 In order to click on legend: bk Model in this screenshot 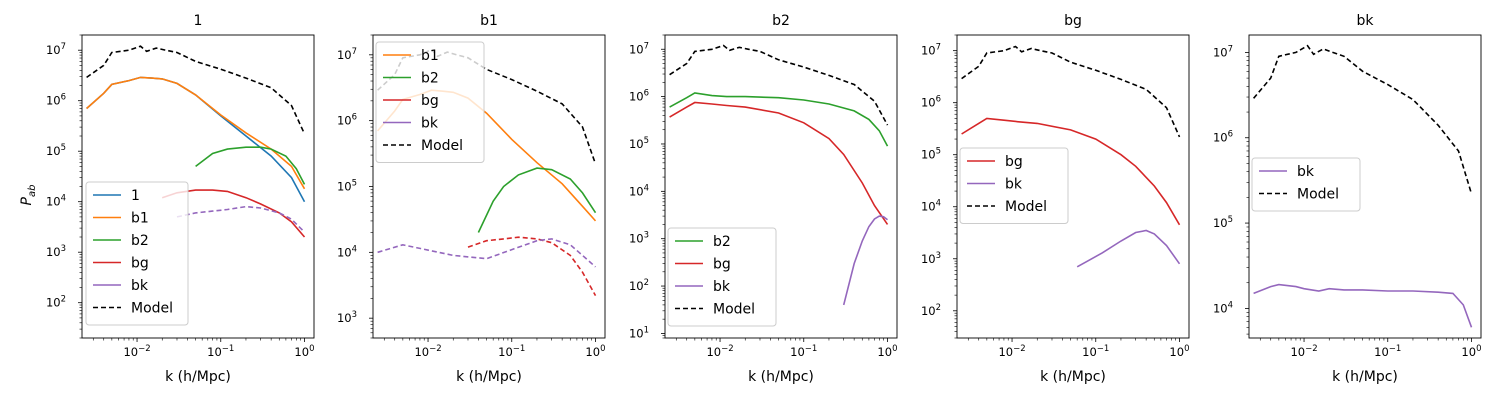, I will do `click(1306, 184)`.